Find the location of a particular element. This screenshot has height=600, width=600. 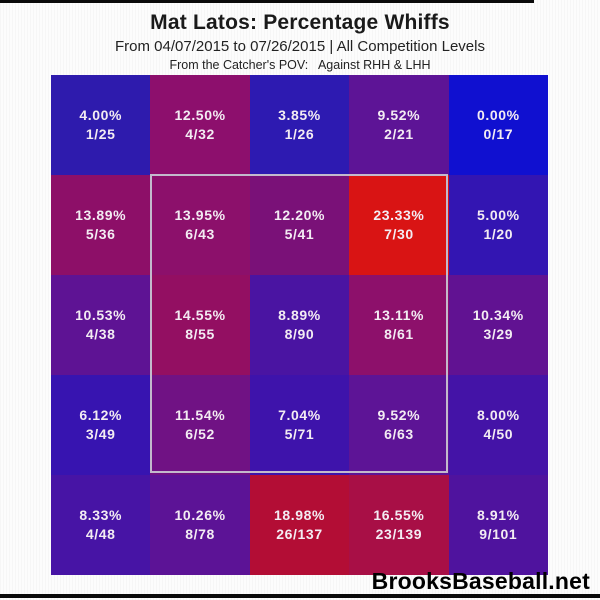

cell-fraction-label: 3/29 is located at coordinates (498, 334).